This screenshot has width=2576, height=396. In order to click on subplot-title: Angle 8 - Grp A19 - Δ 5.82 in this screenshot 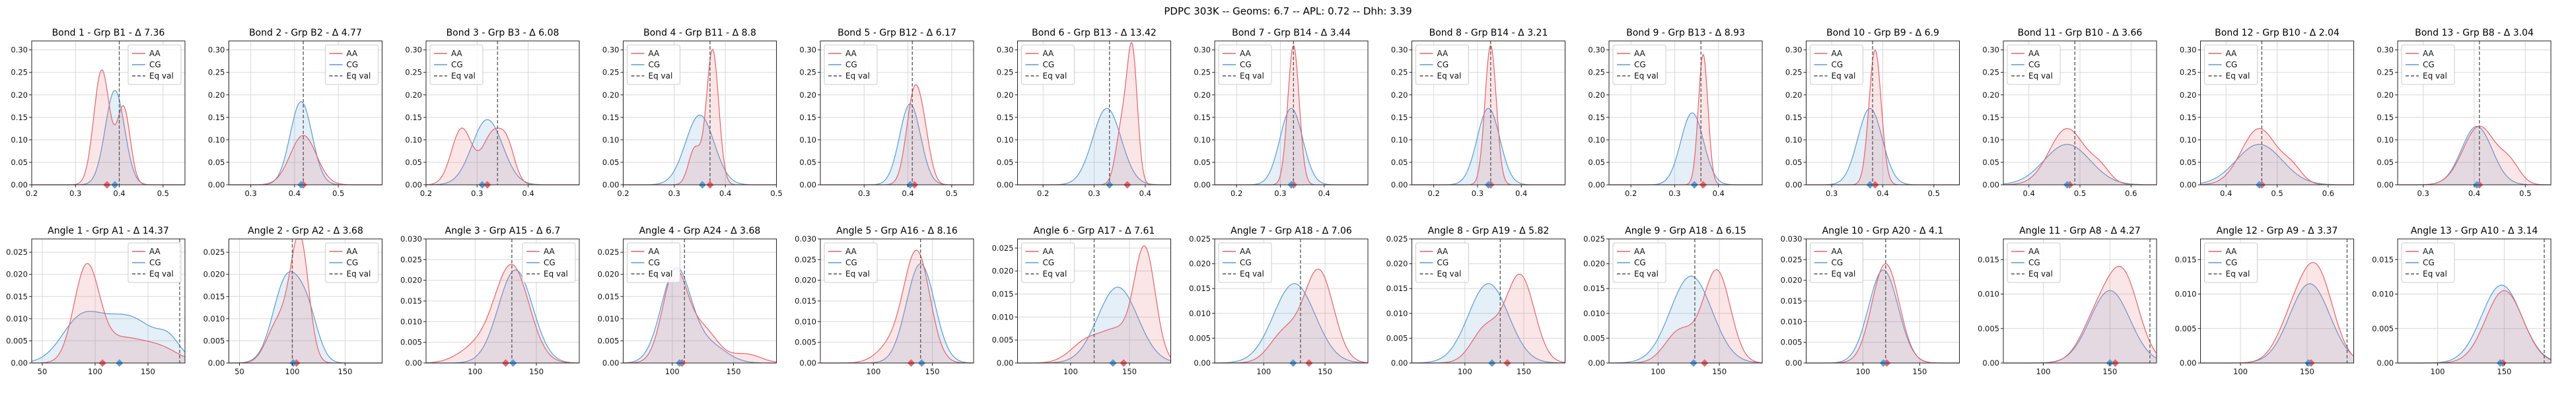, I will do `click(1489, 231)`.